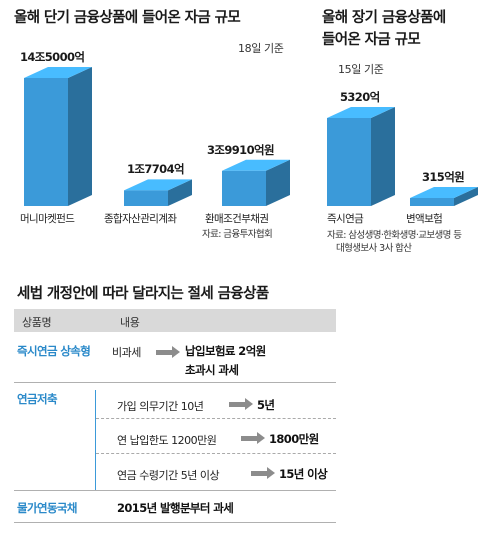  Describe the element at coordinates (383, 156) in the screenshot. I see `chart2-bar-0-side` at that location.